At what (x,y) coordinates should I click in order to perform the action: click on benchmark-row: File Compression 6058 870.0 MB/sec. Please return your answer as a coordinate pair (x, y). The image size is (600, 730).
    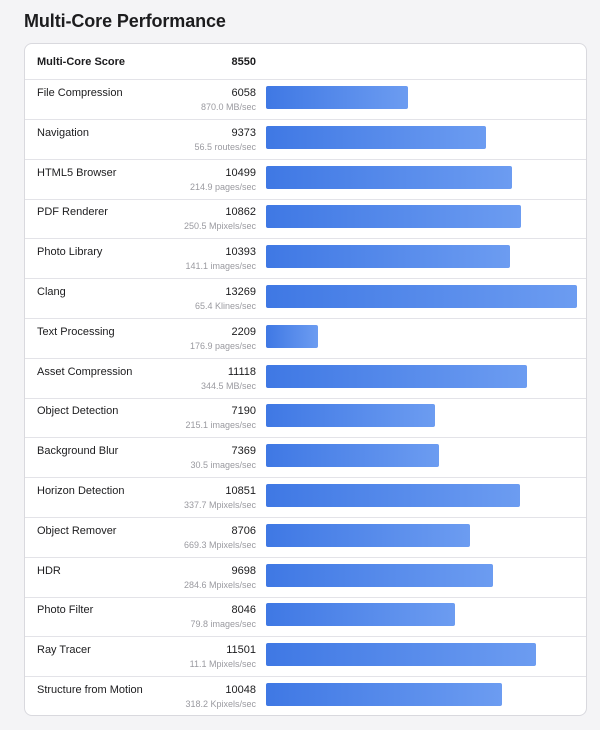
    Looking at the image, I should click on (305, 100).